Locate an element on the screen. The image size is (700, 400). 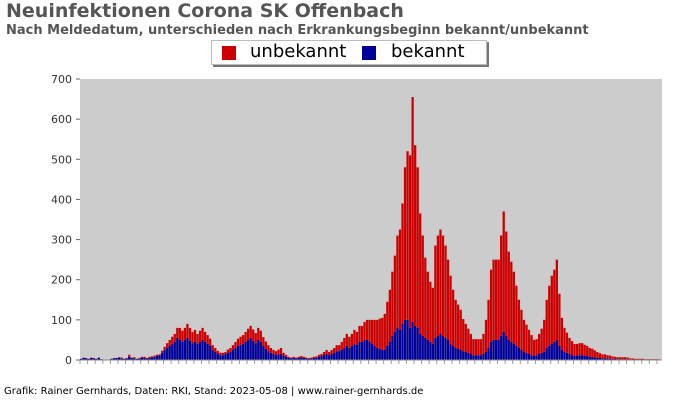
chart-title: Neuinfektionen Corona SK Offenbach is located at coordinates (205, 11).